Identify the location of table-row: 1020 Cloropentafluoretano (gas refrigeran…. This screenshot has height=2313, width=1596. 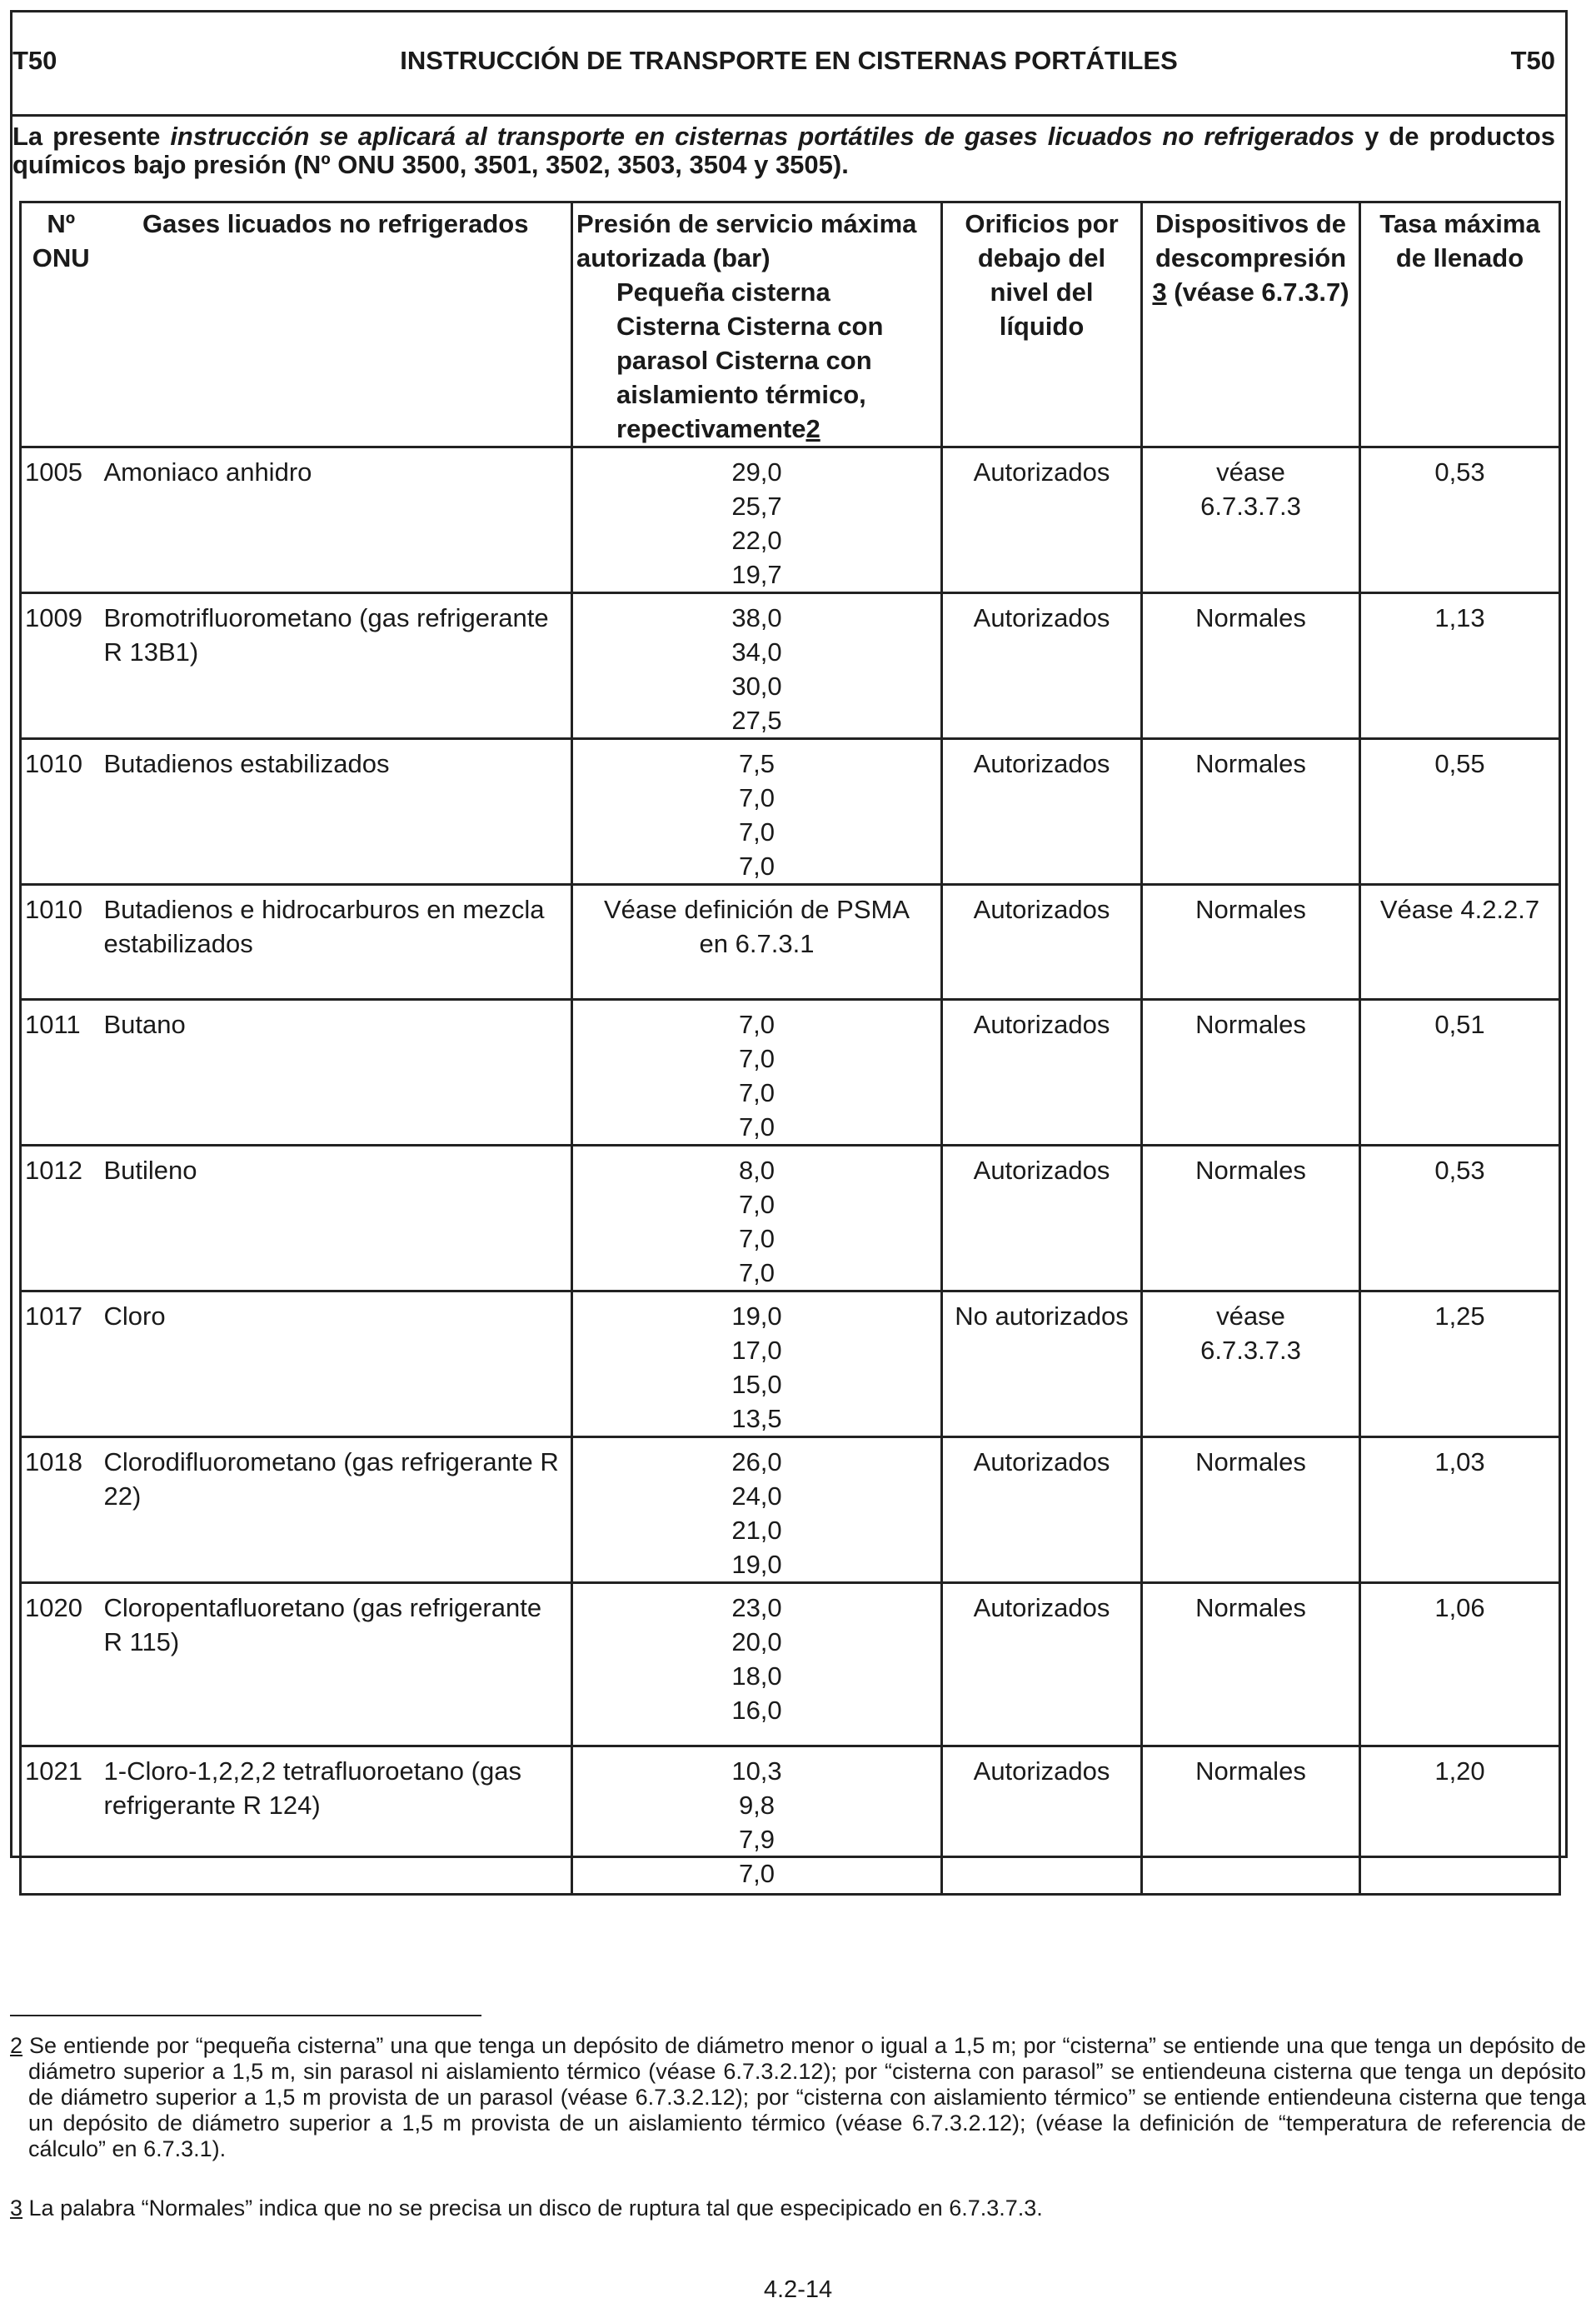
(790, 1664).